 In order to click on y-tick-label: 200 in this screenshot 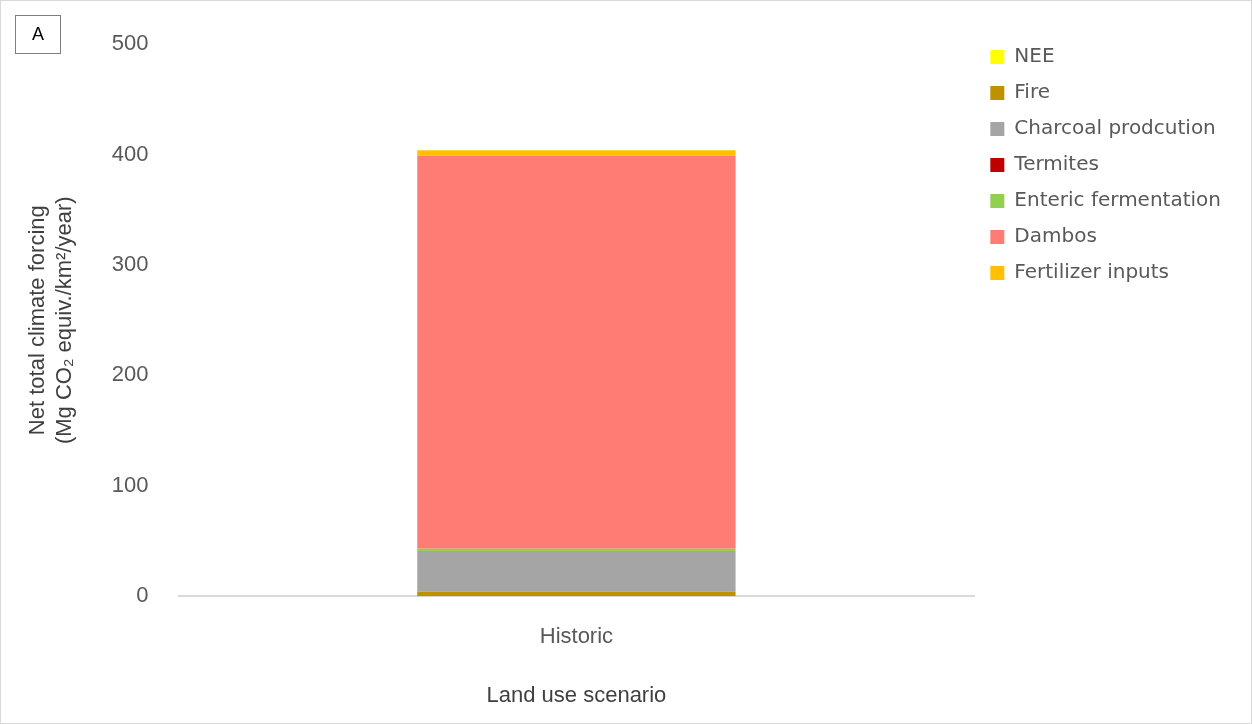, I will do `click(130, 374)`.